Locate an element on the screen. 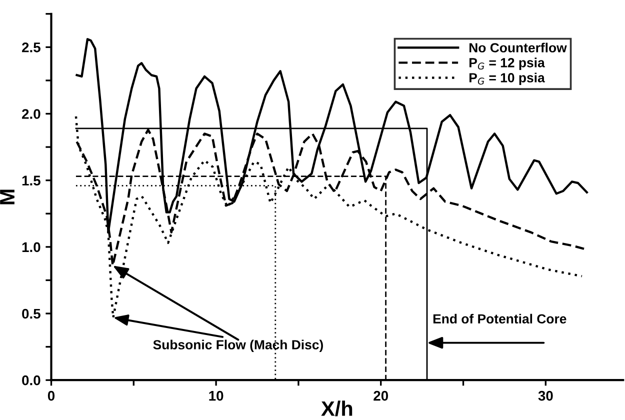 This screenshot has width=625, height=420. x-tick-label: 0 is located at coordinates (51, 395).